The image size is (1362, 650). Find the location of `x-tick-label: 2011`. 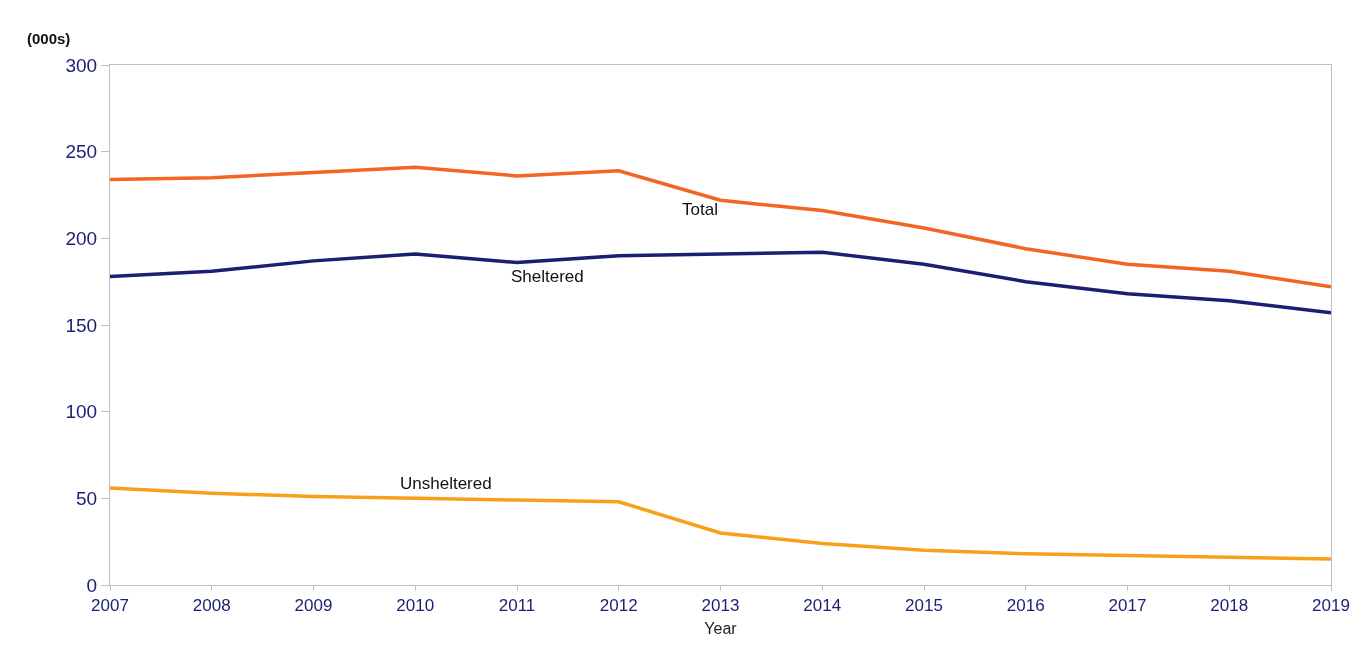

x-tick-label: 2011 is located at coordinates (517, 606).